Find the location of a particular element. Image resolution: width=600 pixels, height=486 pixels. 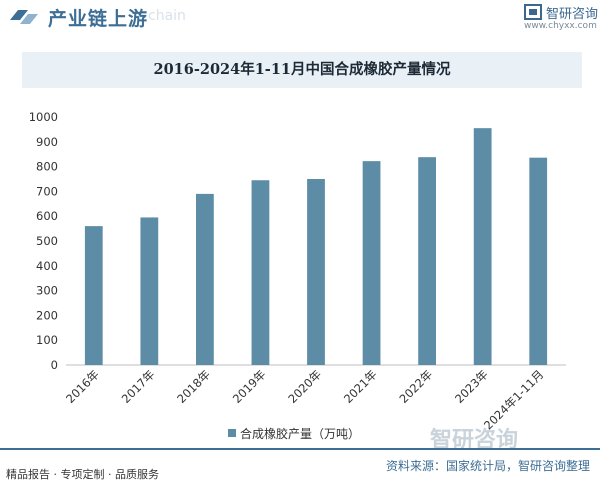

y-tick-label: 100 is located at coordinates (47, 340).